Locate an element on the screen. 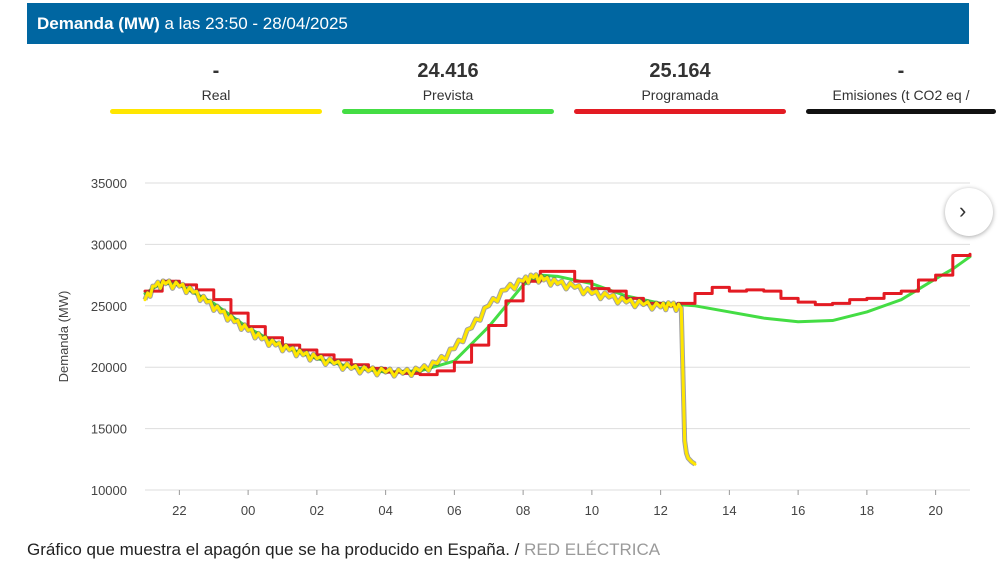  x-tick-label: 16 is located at coordinates (798, 510).